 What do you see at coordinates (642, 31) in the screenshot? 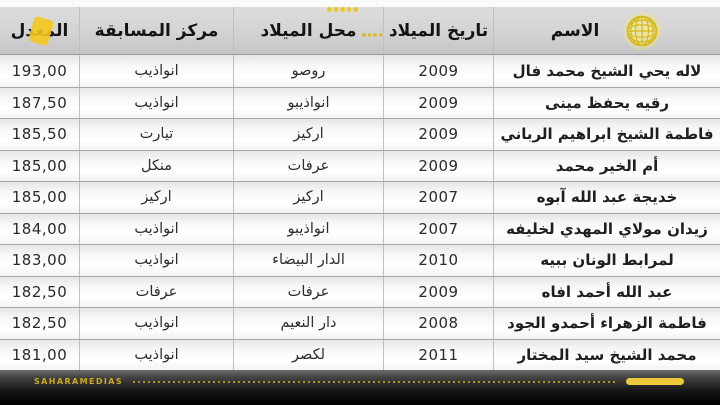
I see `globe-icon` at bounding box center [642, 31].